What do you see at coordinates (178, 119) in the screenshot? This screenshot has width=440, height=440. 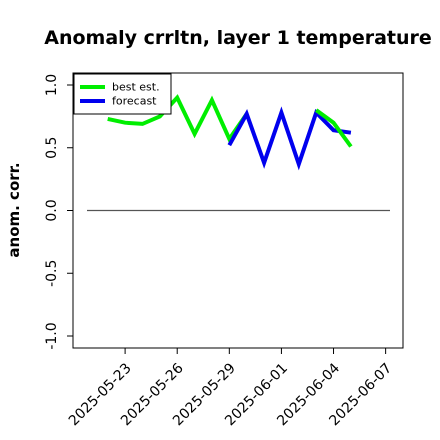 I see `series-line-best-est` at bounding box center [178, 119].